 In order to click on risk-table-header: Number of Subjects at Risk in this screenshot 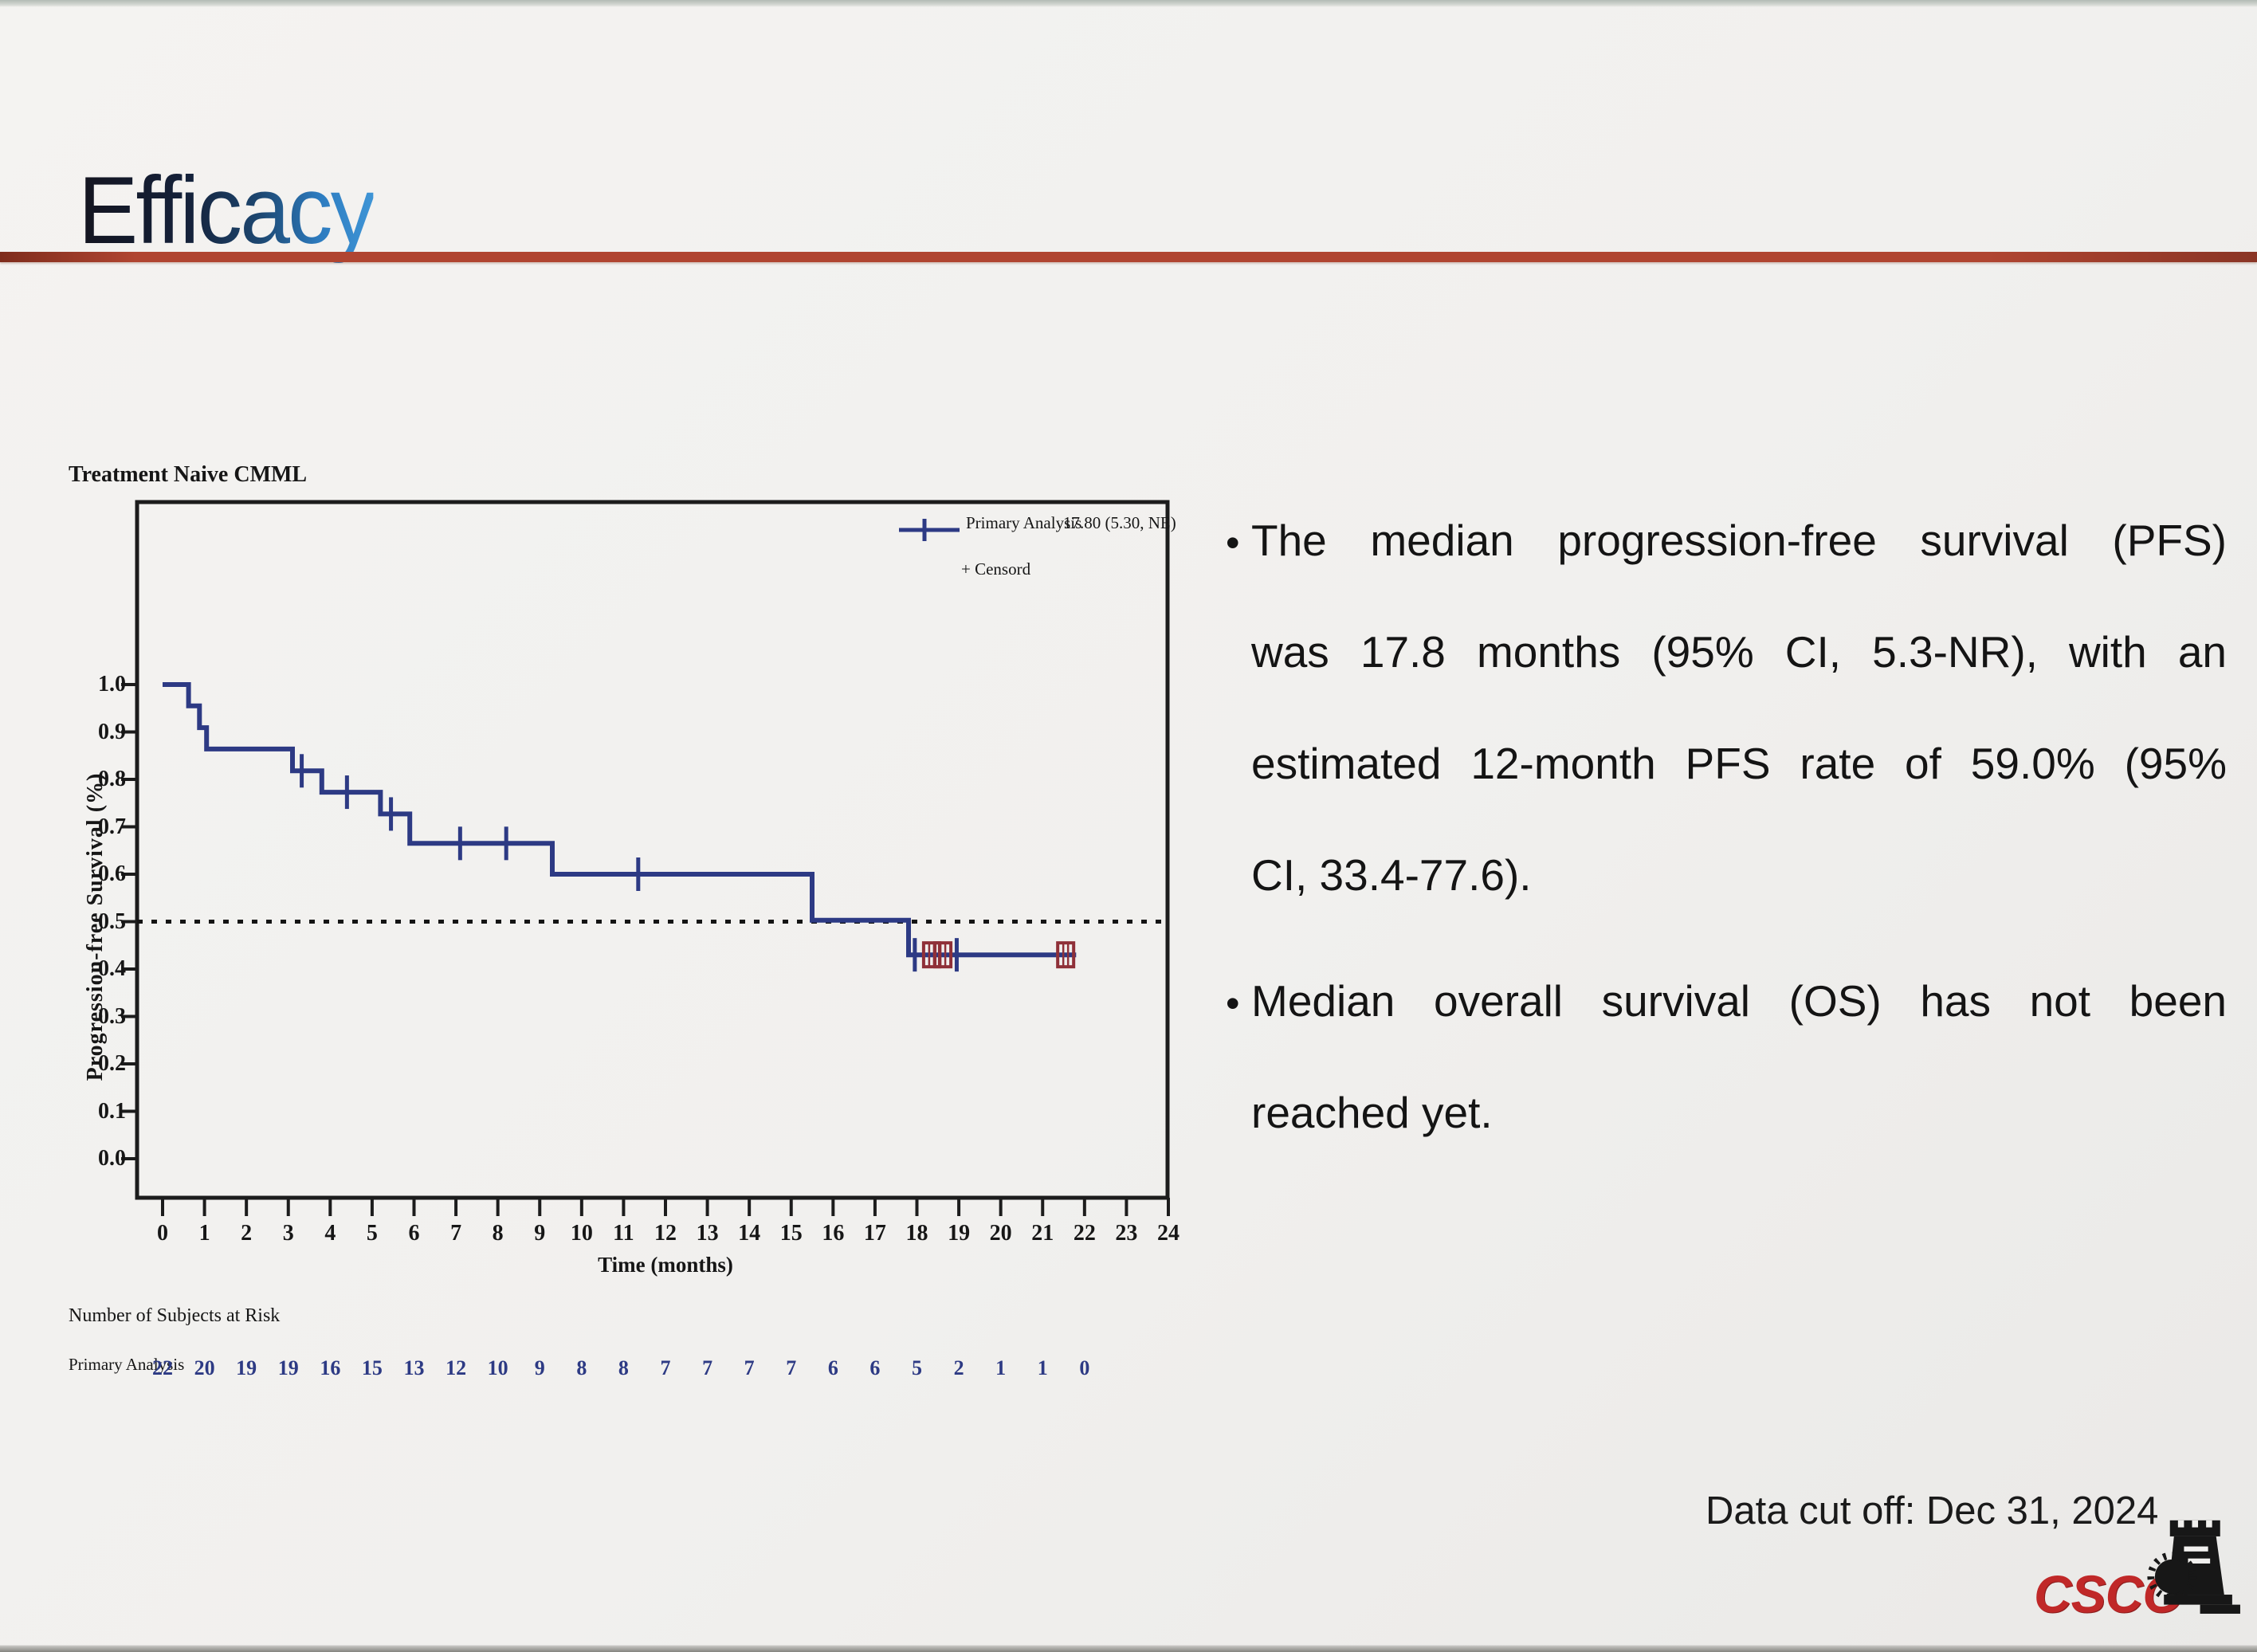, I will do `click(175, 1315)`.